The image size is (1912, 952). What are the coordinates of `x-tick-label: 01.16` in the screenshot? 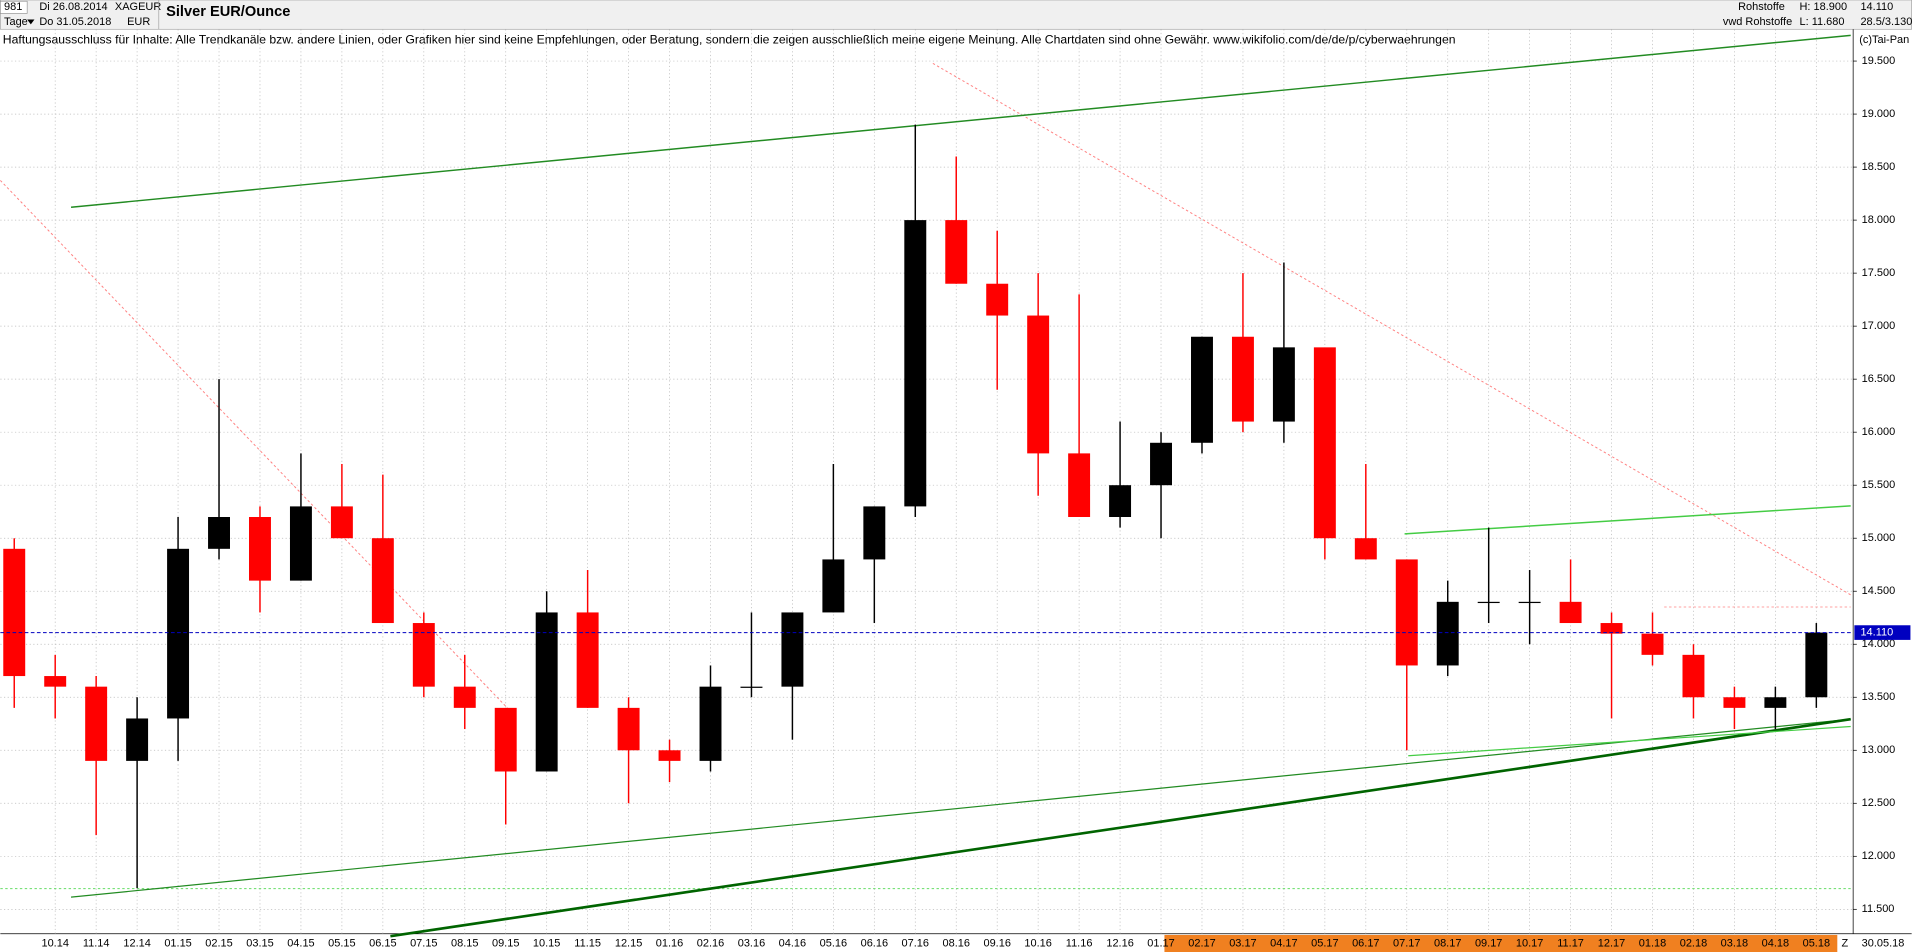 It's located at (669, 943).